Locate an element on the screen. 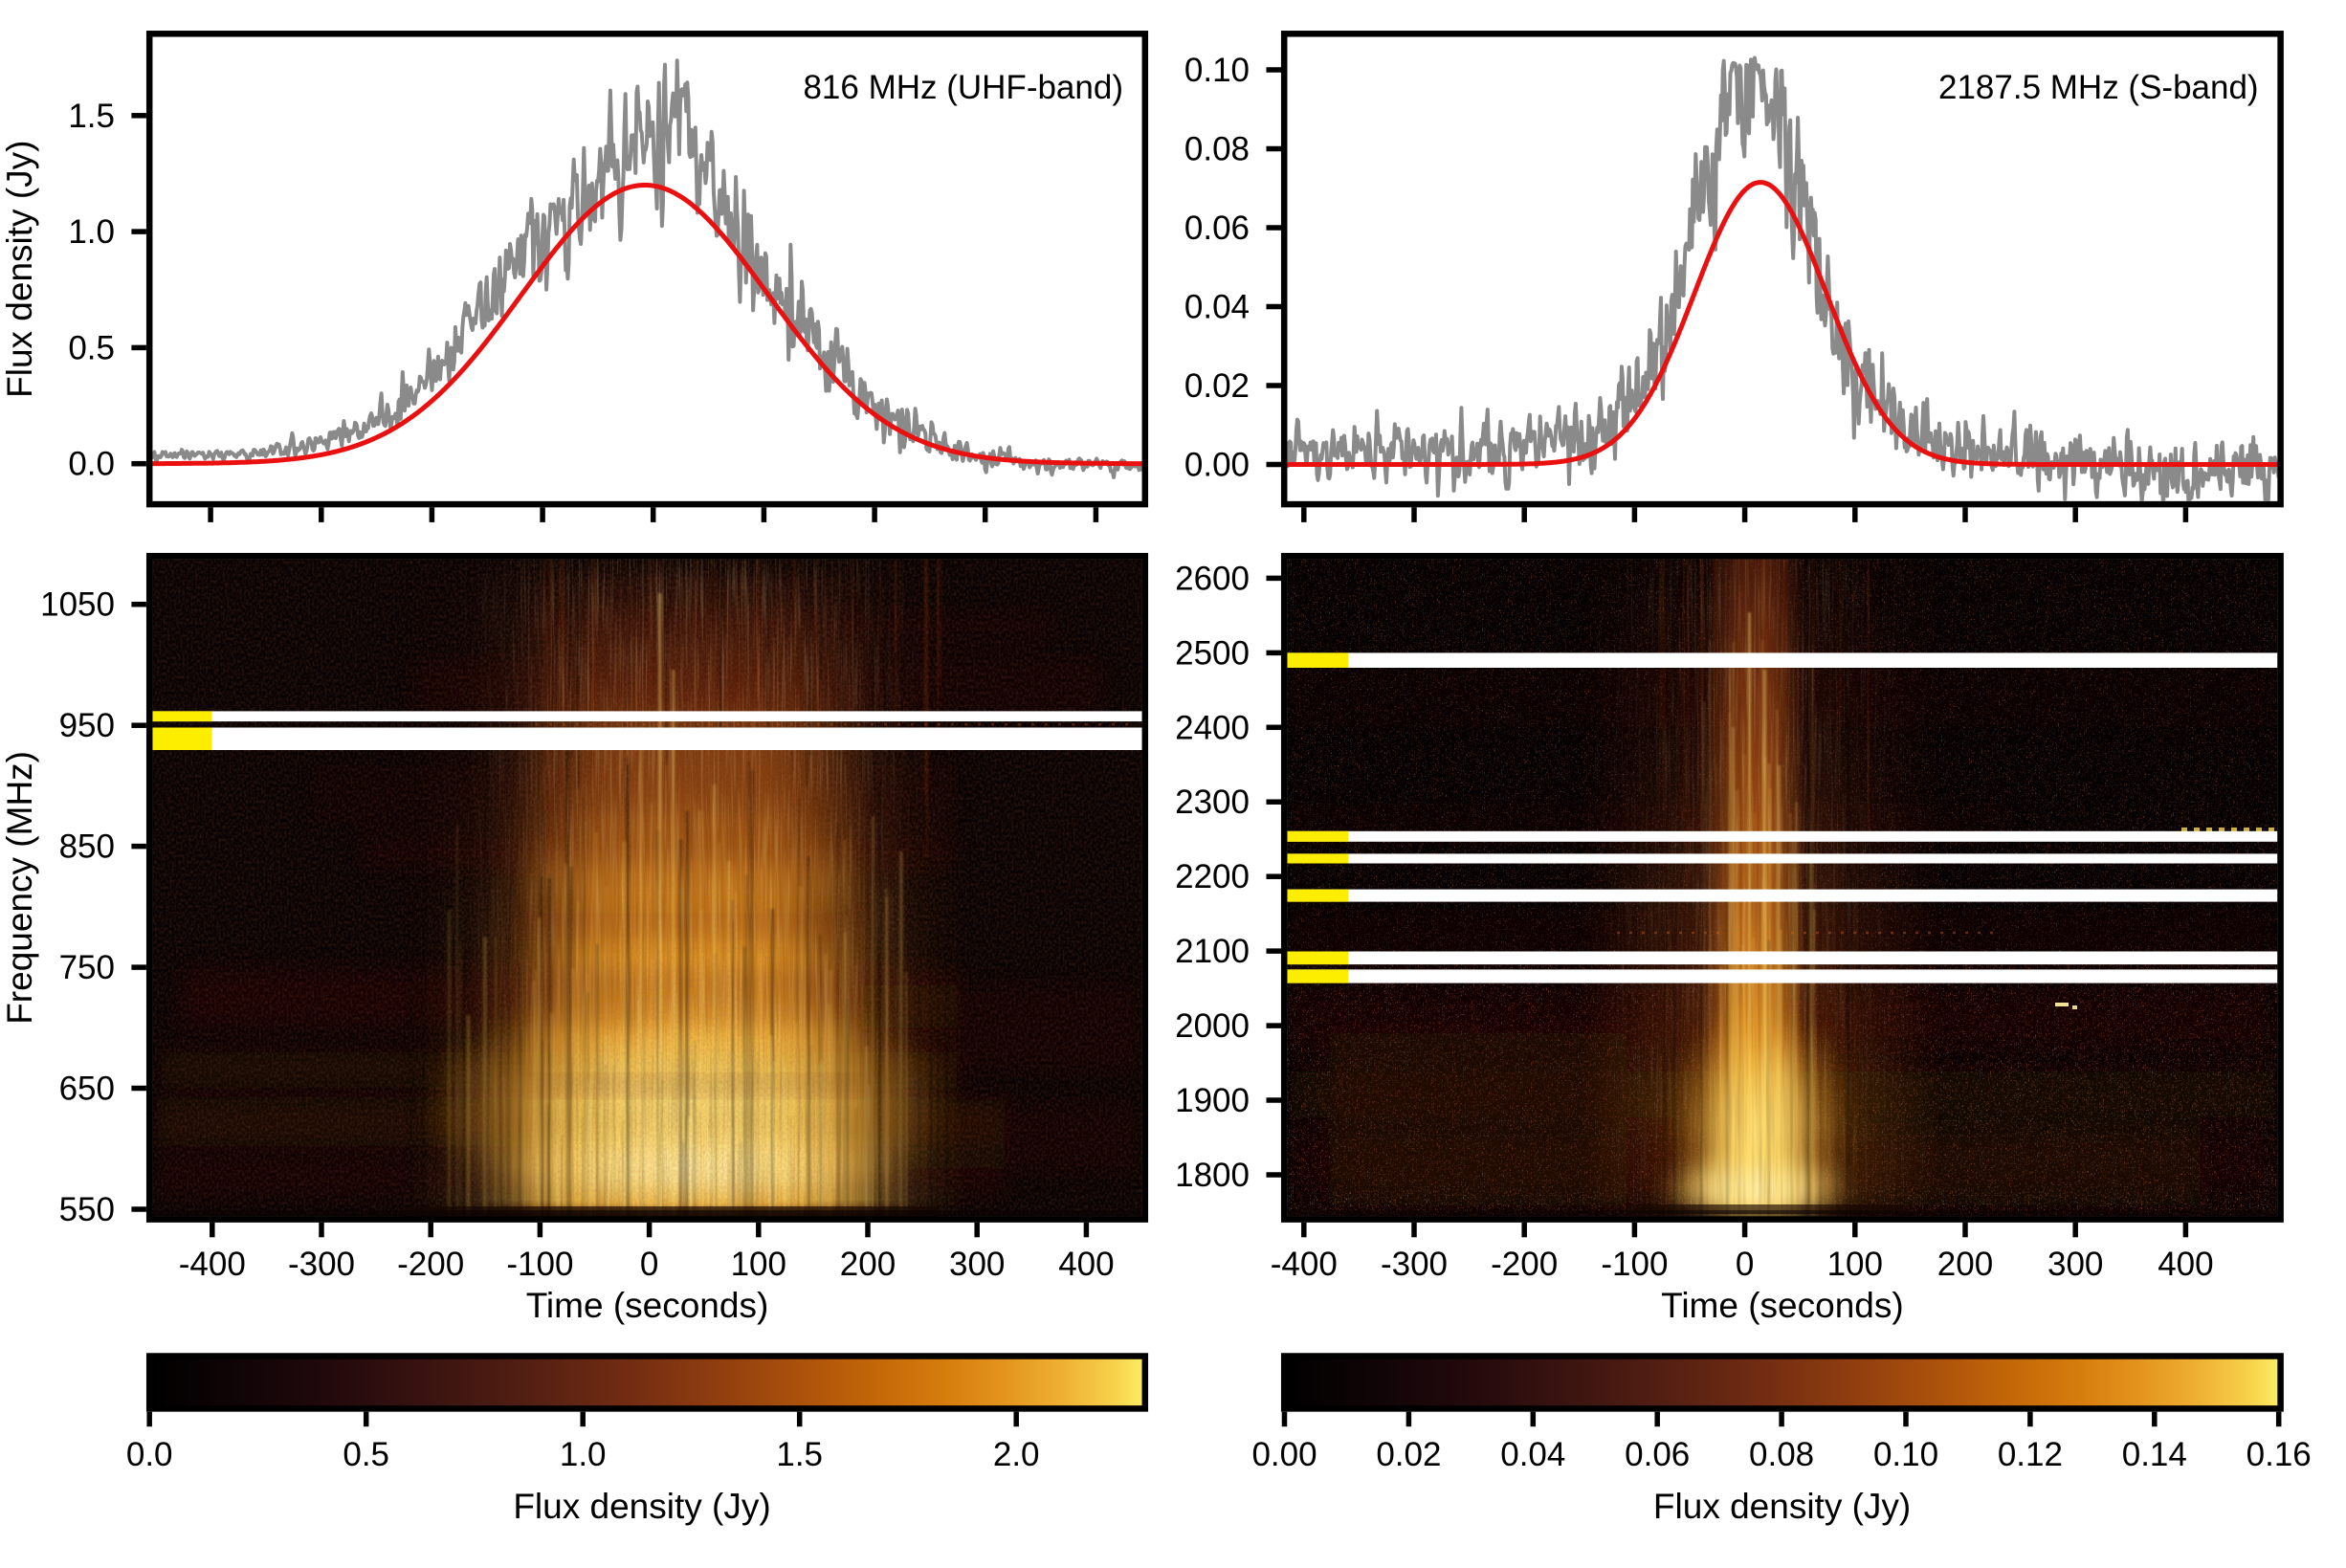 The image size is (2346, 1568). svg-text: 2187.5 MHz (S-band) is located at coordinates (2098, 87).